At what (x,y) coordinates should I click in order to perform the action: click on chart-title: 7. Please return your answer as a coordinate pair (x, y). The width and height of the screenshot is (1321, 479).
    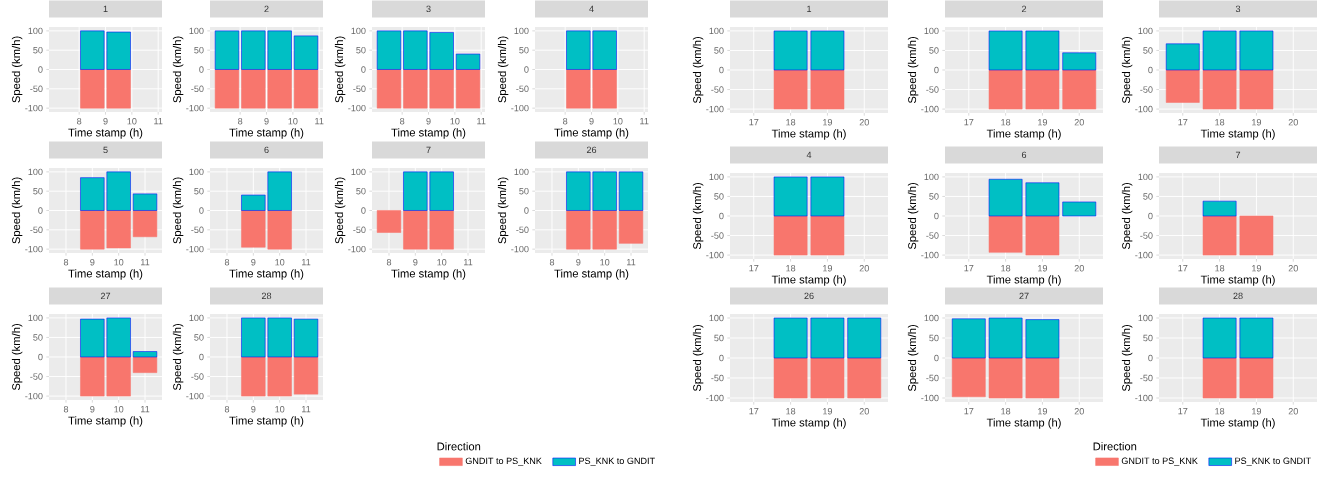
    Looking at the image, I should click on (428, 150).